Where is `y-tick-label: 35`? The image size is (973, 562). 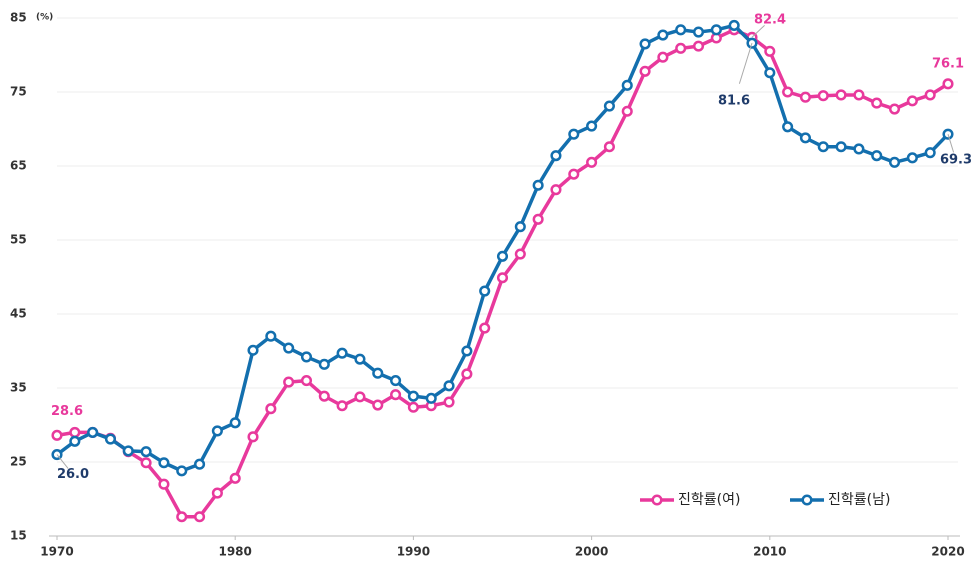
y-tick-label: 35 is located at coordinates (18, 388).